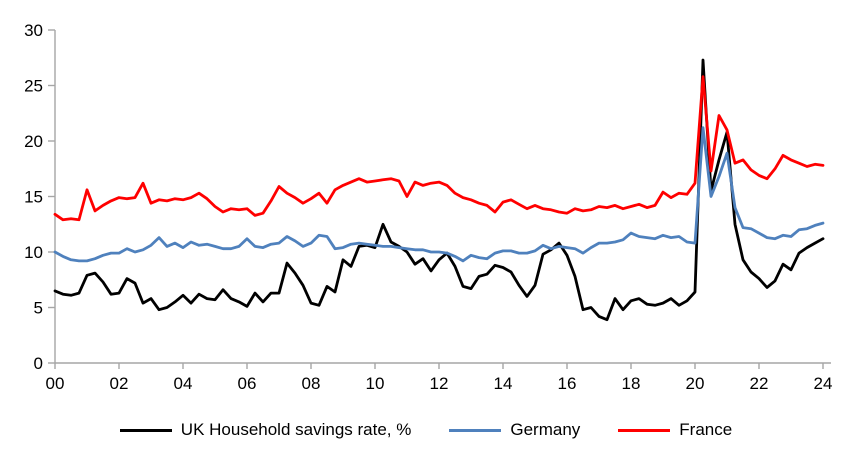 This screenshot has height=476, width=852. Describe the element at coordinates (545, 429) in the screenshot. I see `legend-label-germany: Germany` at that location.